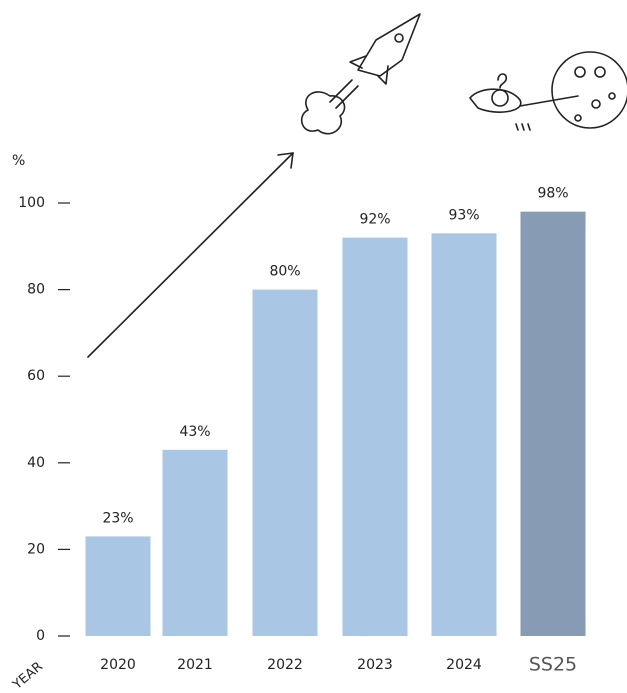 The image size is (627, 693). I want to click on y-tick-label: 80, so click(36, 290).